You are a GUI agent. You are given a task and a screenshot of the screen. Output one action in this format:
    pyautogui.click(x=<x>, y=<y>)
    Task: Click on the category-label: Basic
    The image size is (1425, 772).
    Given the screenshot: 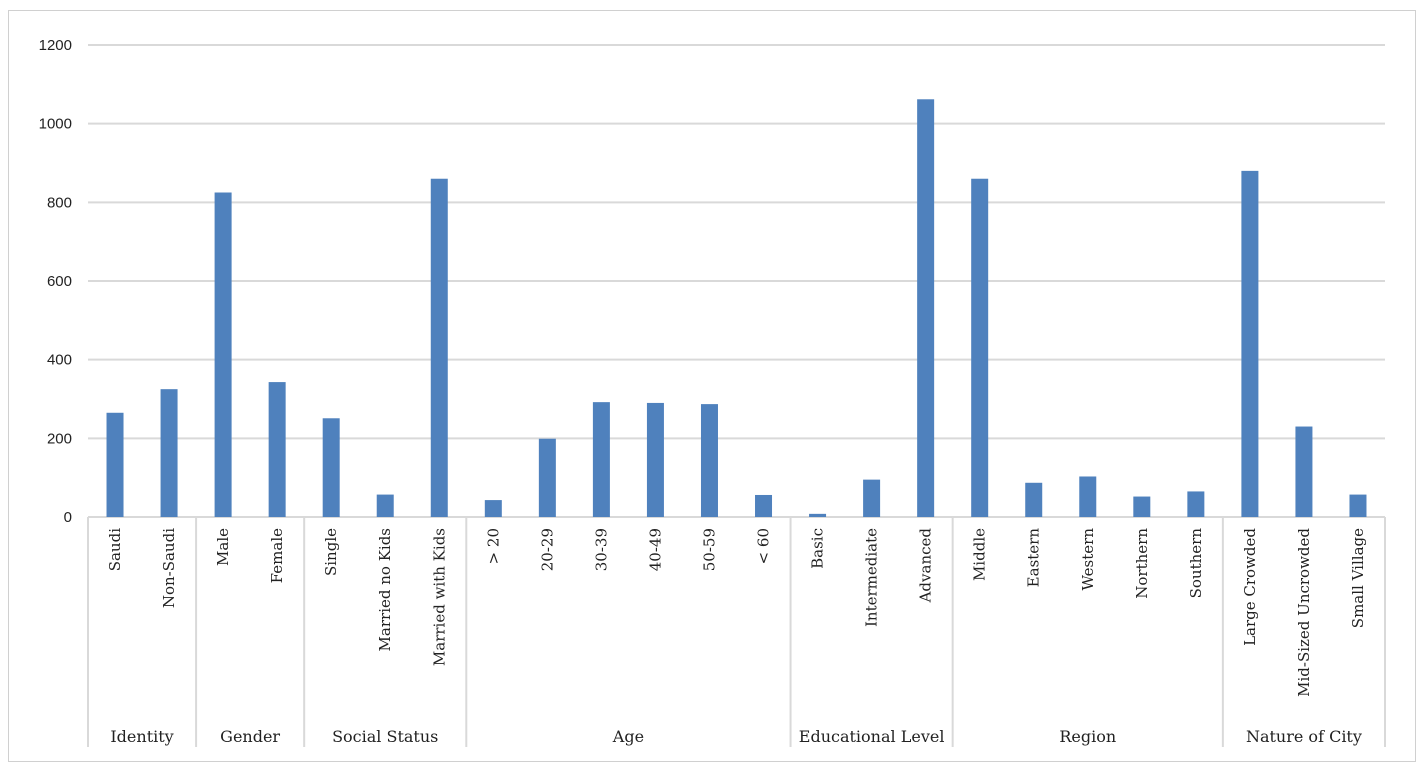 What is the action you would take?
    pyautogui.click(x=818, y=548)
    